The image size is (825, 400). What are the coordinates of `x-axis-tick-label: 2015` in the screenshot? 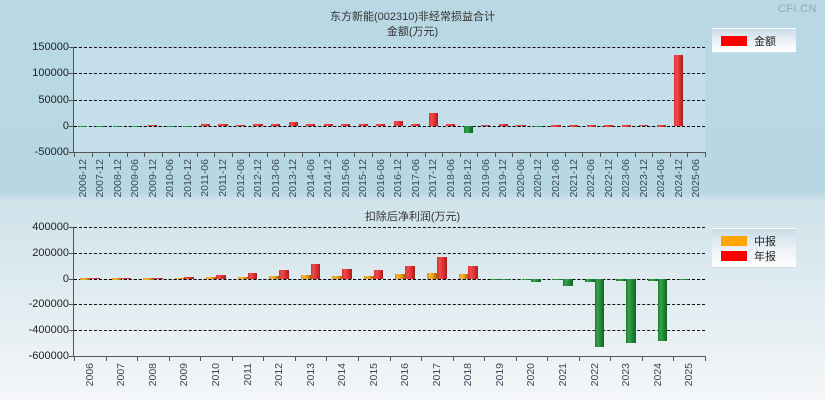 It's located at (373, 375).